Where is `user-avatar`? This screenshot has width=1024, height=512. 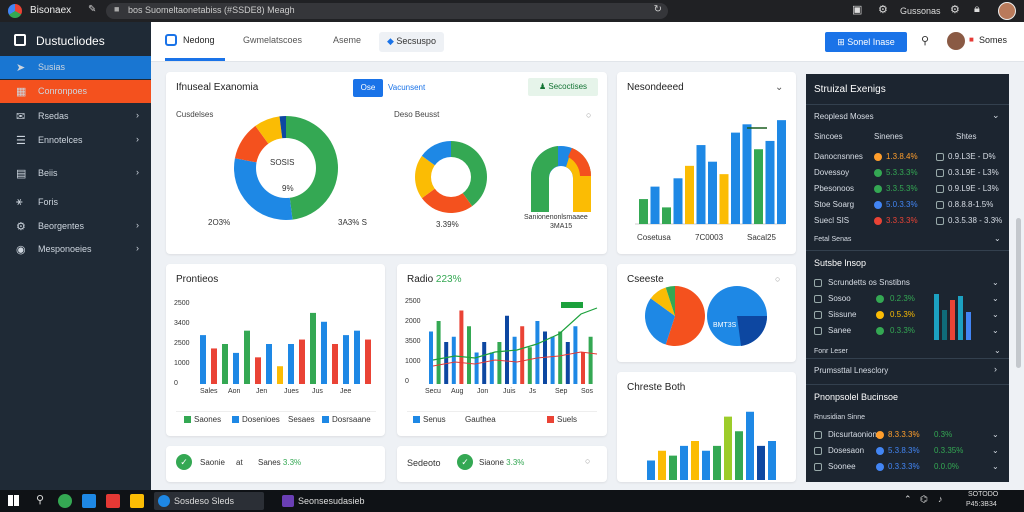
user-avatar is located at coordinates (1007, 11).